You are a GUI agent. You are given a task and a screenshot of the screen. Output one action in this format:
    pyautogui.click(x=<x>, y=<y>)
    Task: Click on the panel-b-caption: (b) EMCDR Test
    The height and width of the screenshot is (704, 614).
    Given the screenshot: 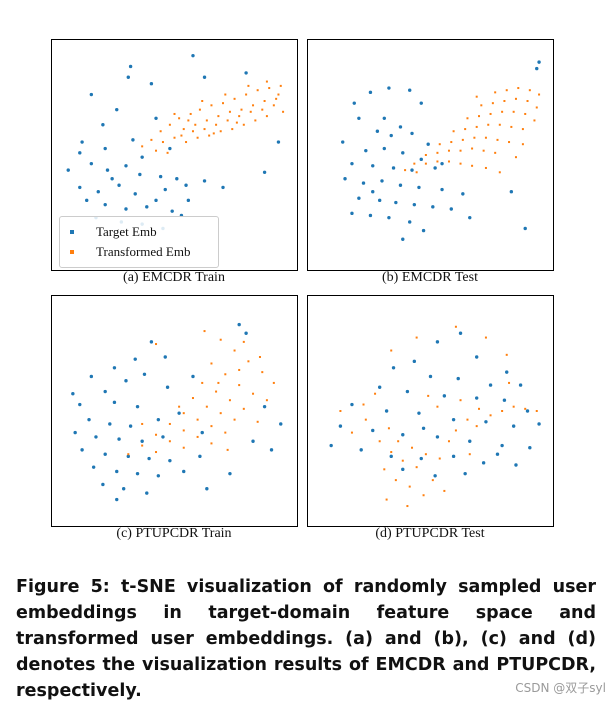 What is the action you would take?
    pyautogui.click(x=430, y=277)
    